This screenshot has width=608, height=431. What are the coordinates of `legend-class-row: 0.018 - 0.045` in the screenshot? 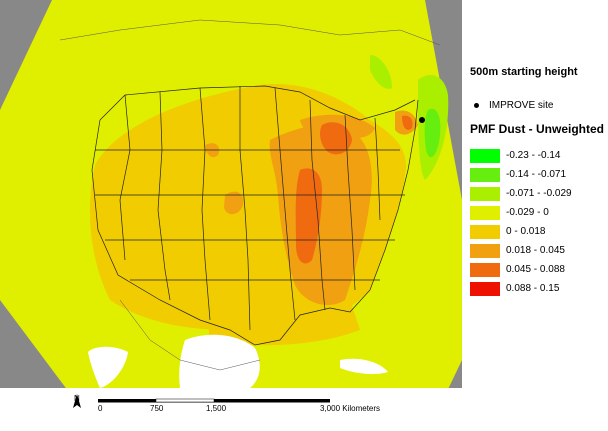 It's located at (521, 250).